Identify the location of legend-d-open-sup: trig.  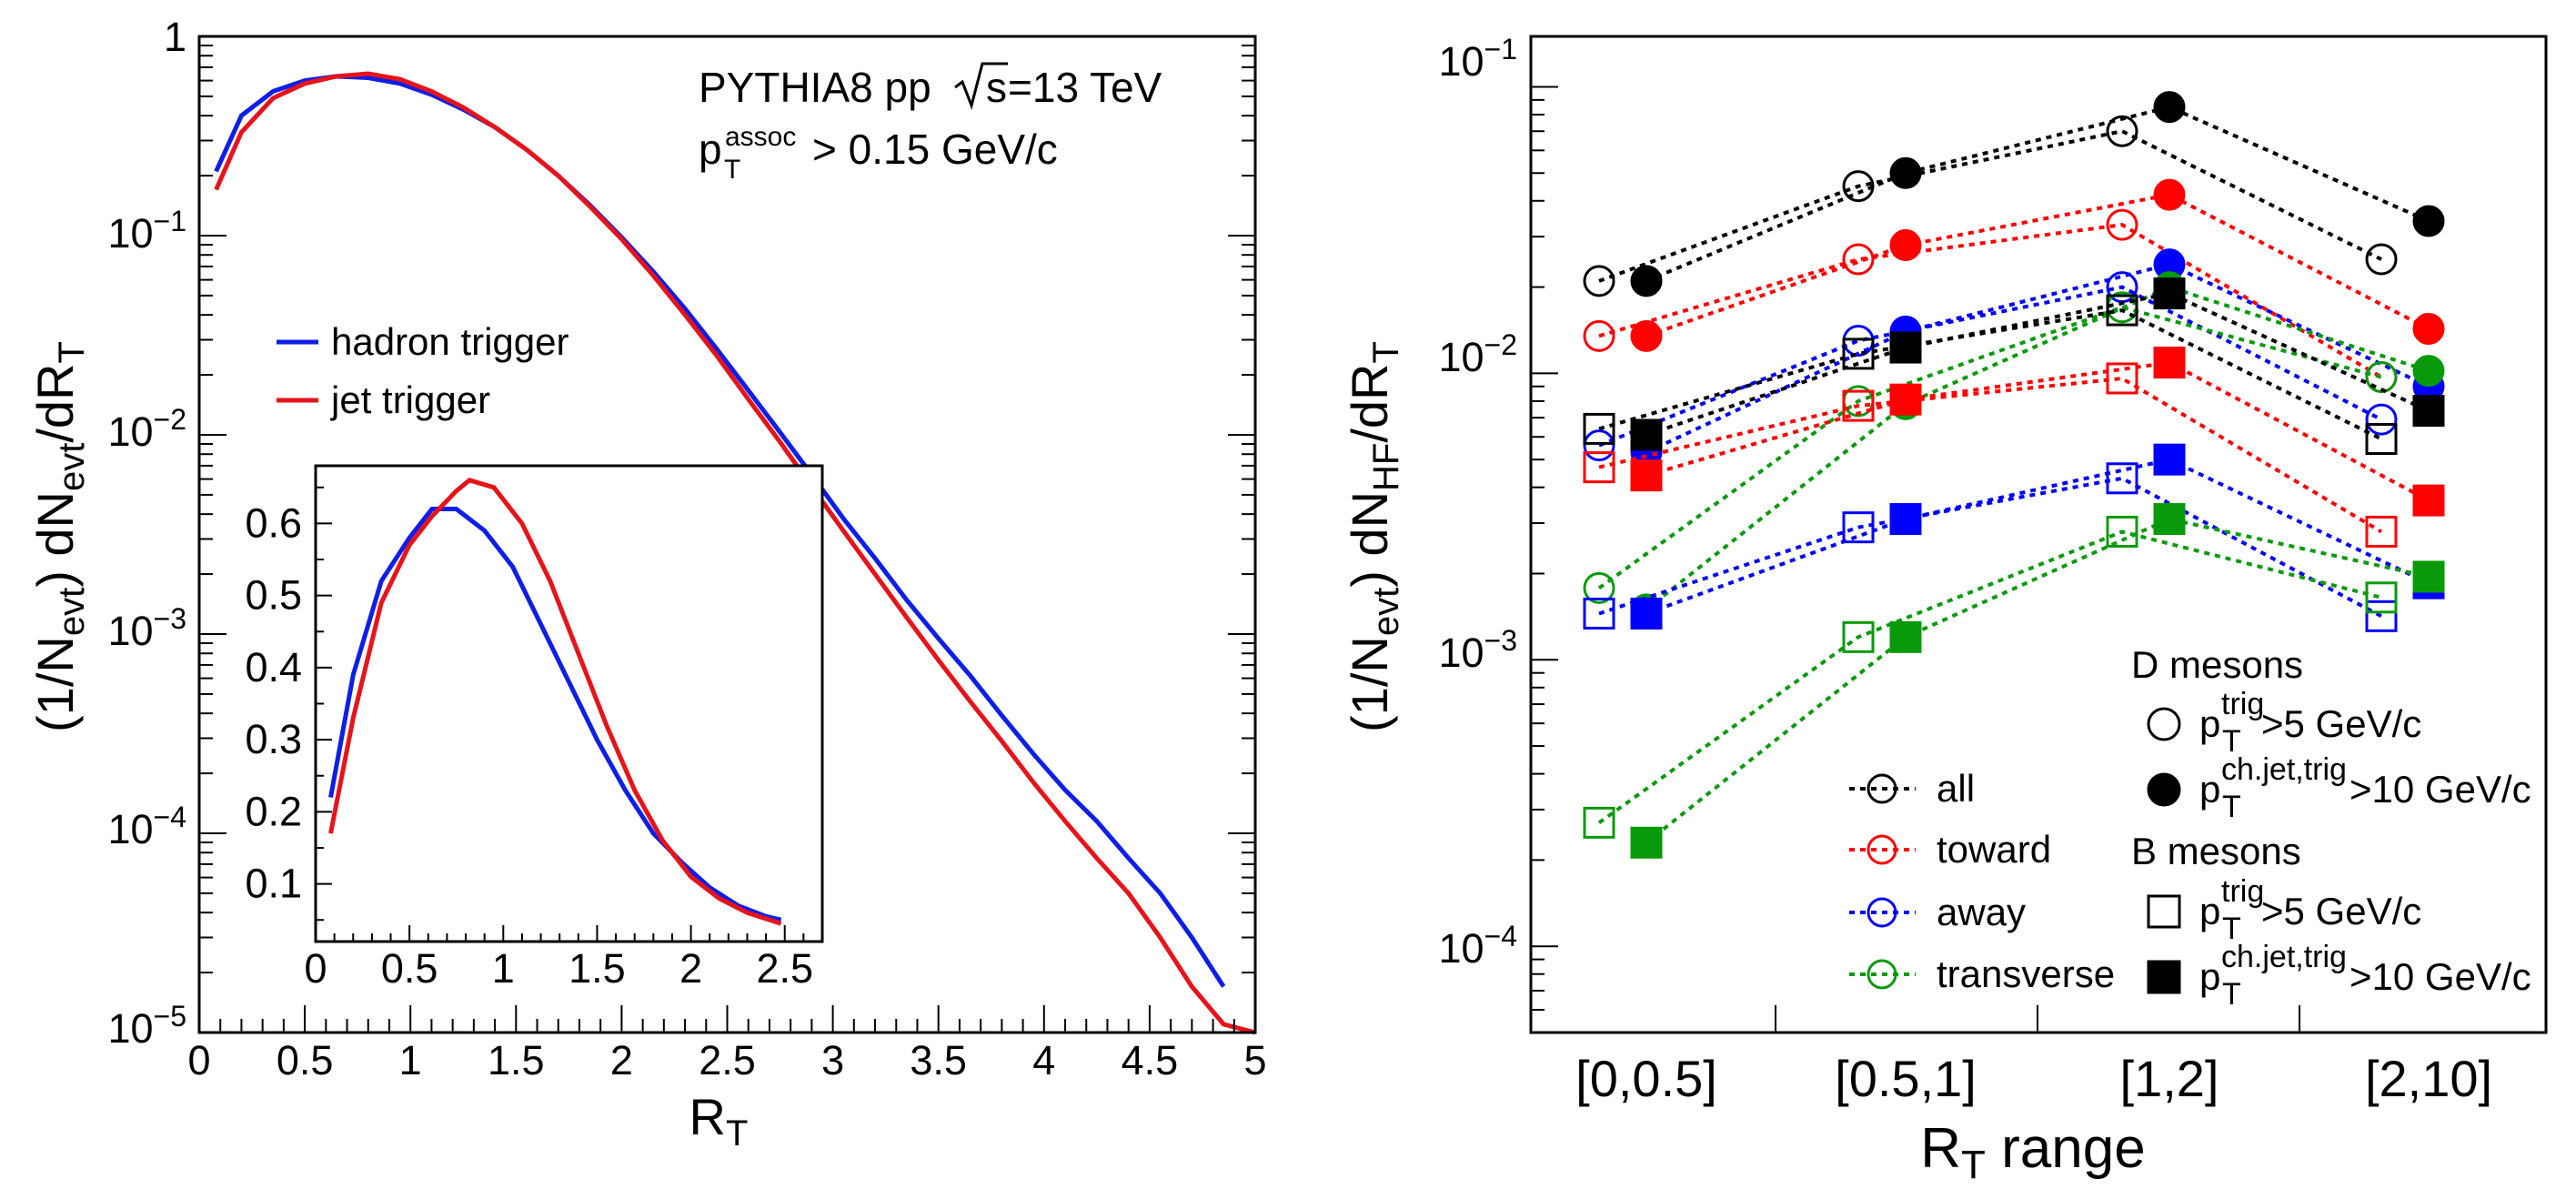
(2242, 704).